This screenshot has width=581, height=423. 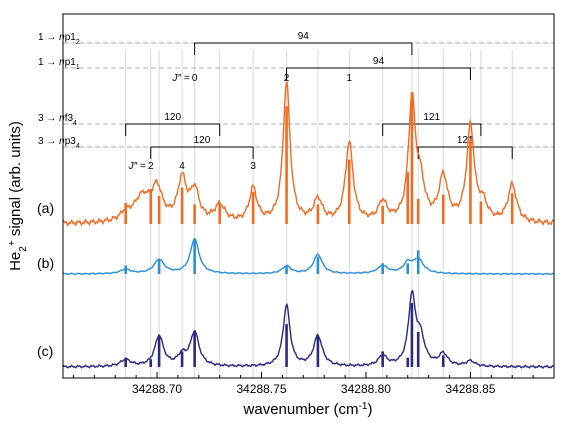 What do you see at coordinates (303, 384) in the screenshot?
I see `x-axis: 34288.70 34288.75 34288.80 34288.85` at bounding box center [303, 384].